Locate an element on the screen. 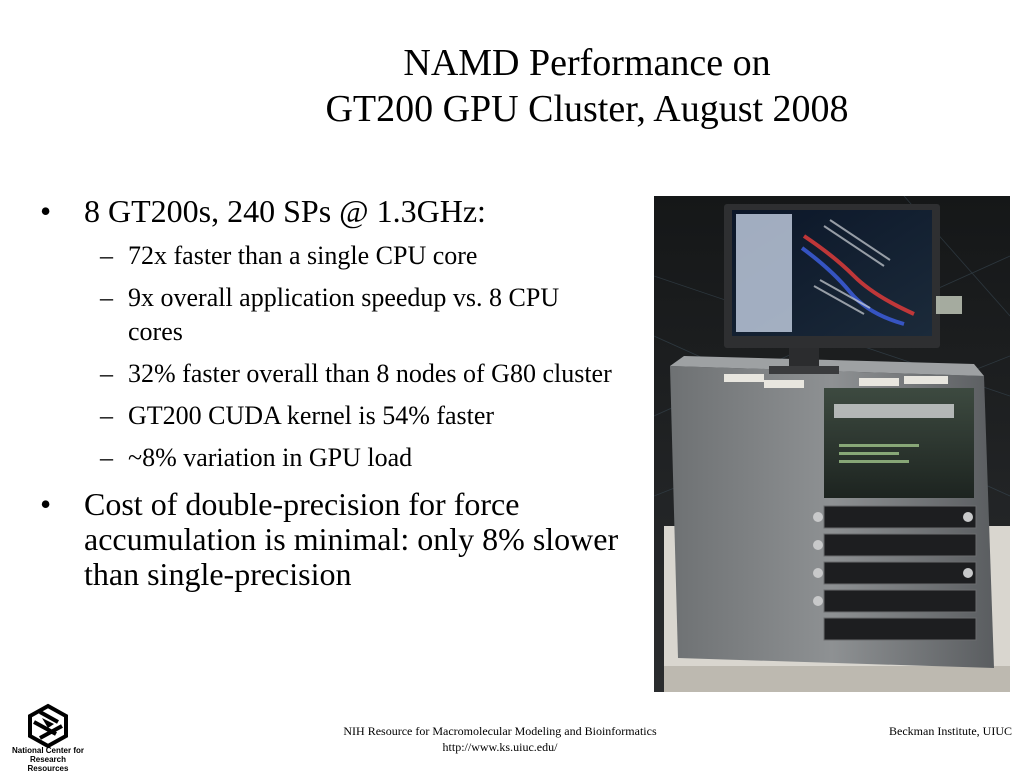 Image resolution: width=1024 pixels, height=773 pixels. ncrr-logo-text: National Center for Research Resources is located at coordinates (48, 759).